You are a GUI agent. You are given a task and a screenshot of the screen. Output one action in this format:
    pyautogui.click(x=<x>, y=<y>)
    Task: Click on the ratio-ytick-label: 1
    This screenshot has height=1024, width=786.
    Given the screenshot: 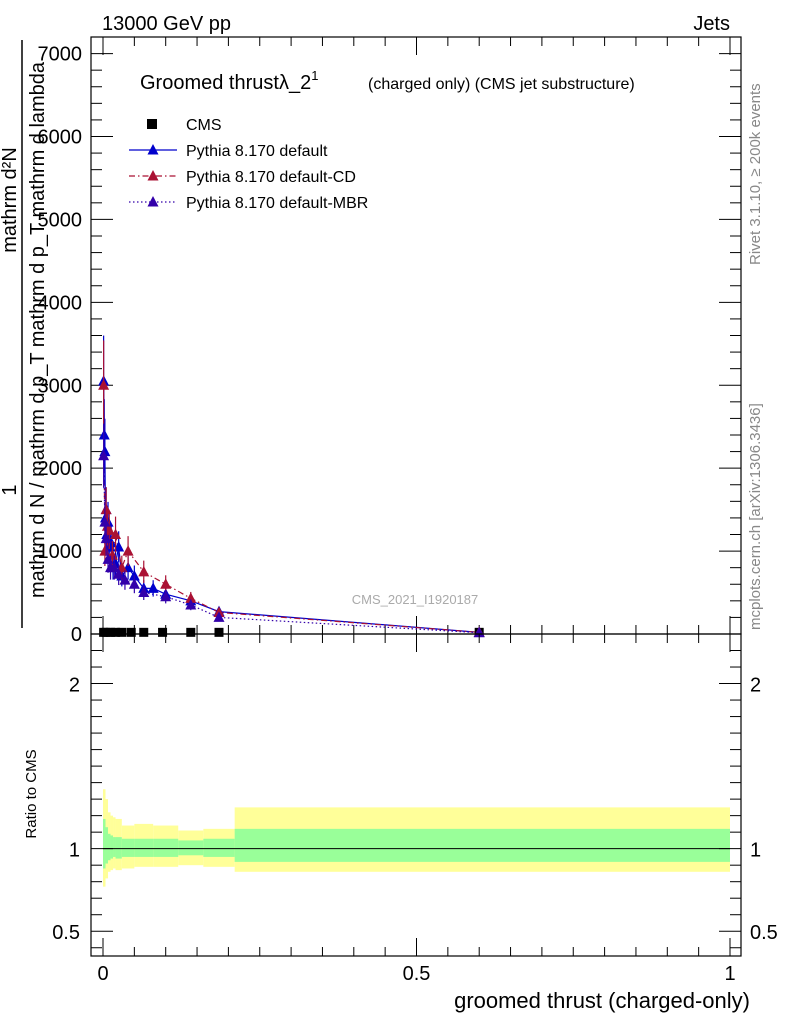 What is the action you would take?
    pyautogui.click(x=74, y=851)
    